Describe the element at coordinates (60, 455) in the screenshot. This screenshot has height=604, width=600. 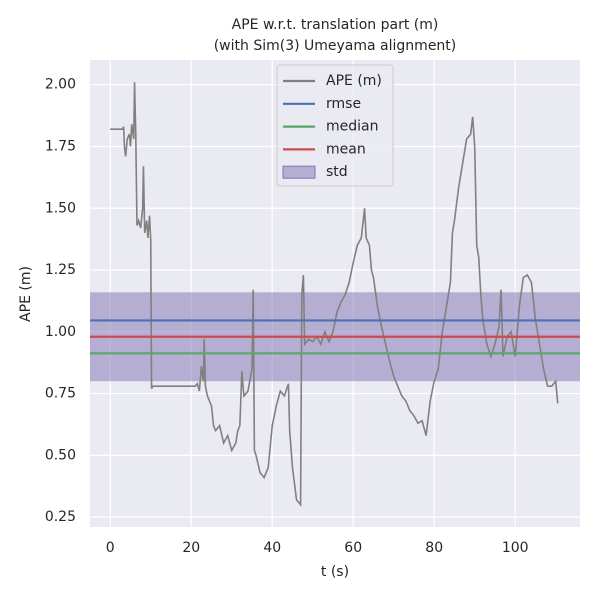
I see `y-tick-label: 0.50` at that location.